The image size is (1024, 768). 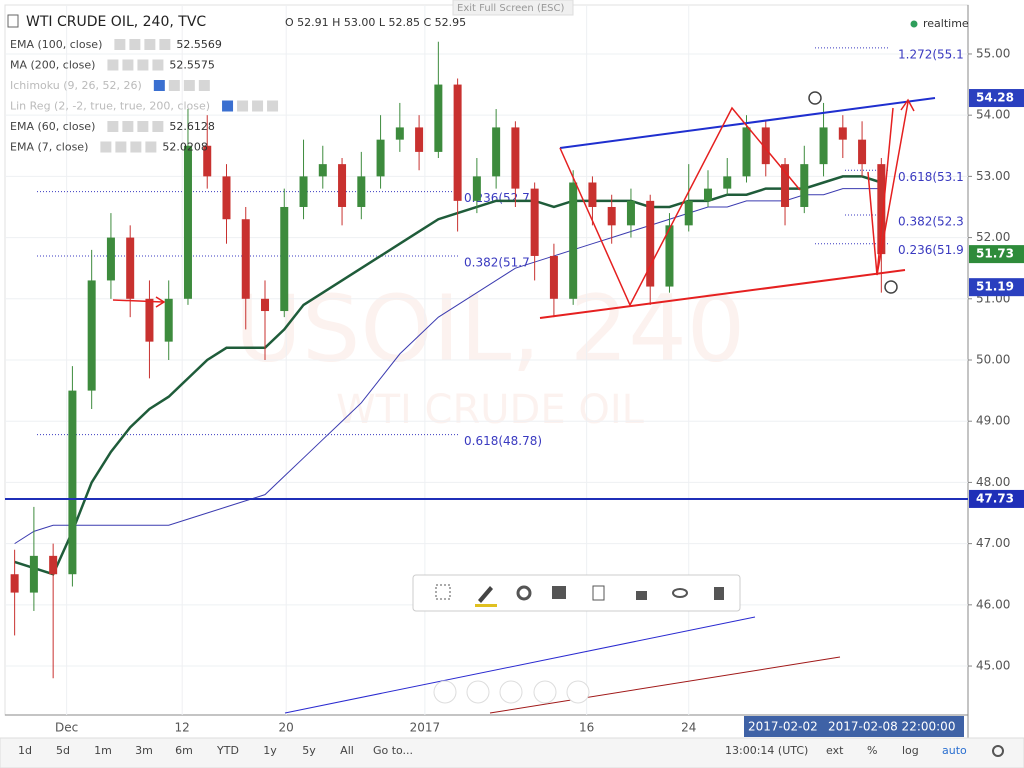 I want to click on price-label: 47.73, so click(x=995, y=498).